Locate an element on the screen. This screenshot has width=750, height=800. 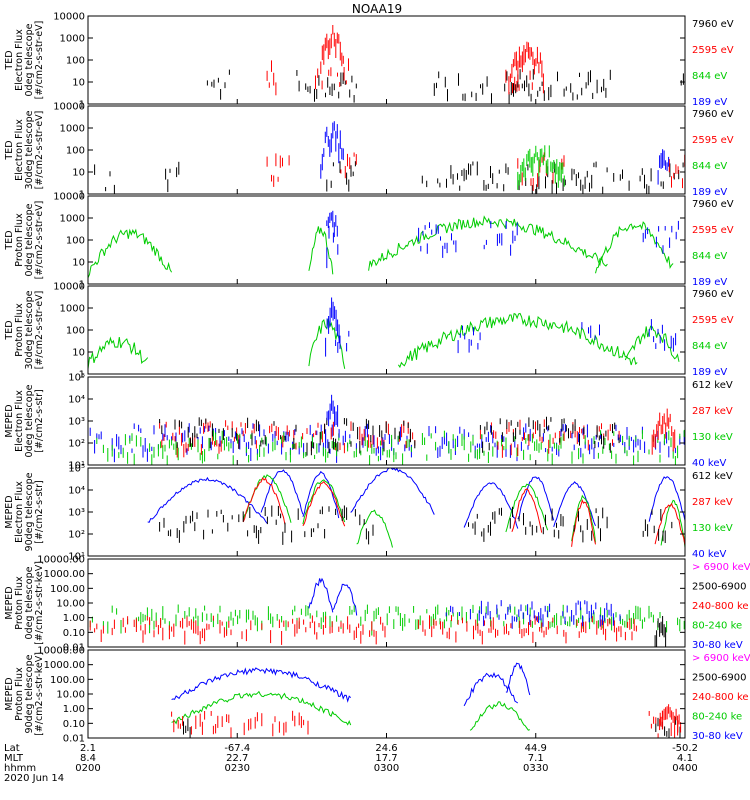
panel-plot-area is located at coordinates (416, 508).